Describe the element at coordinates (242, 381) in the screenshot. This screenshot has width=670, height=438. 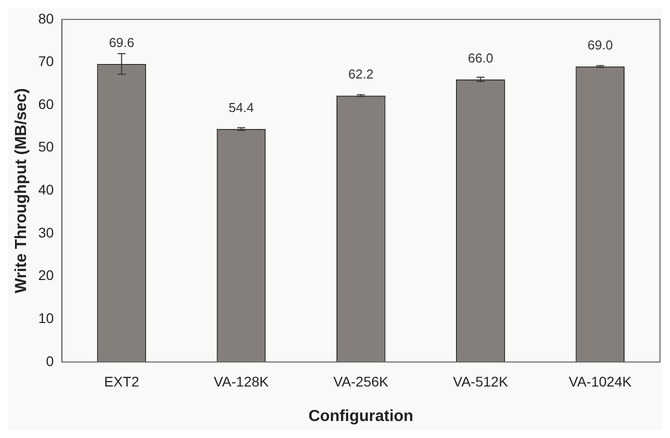
I see `x-tick-label: VA-128K` at that location.